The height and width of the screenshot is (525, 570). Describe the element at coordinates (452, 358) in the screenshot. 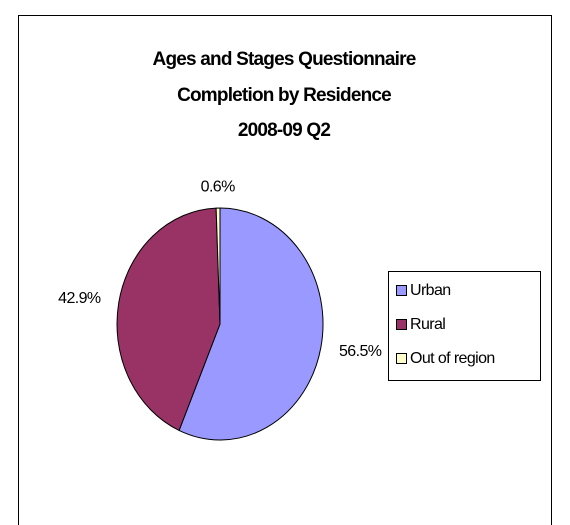

I see `legend-label: Out of region` at that location.